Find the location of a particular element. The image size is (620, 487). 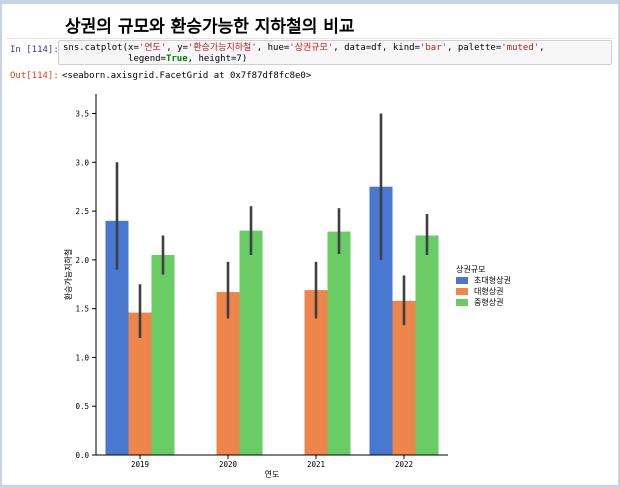

output-prompt: Out[114]: is located at coordinates (34, 76).